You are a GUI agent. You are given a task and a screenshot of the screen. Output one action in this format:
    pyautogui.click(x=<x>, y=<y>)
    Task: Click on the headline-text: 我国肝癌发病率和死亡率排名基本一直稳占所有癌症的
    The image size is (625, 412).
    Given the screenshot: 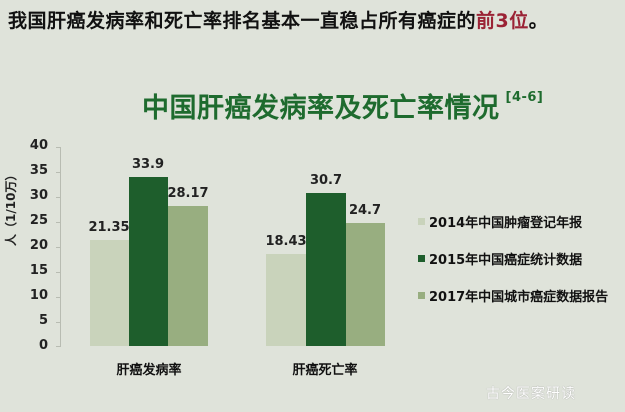 What is the action you would take?
    pyautogui.click(x=242, y=21)
    